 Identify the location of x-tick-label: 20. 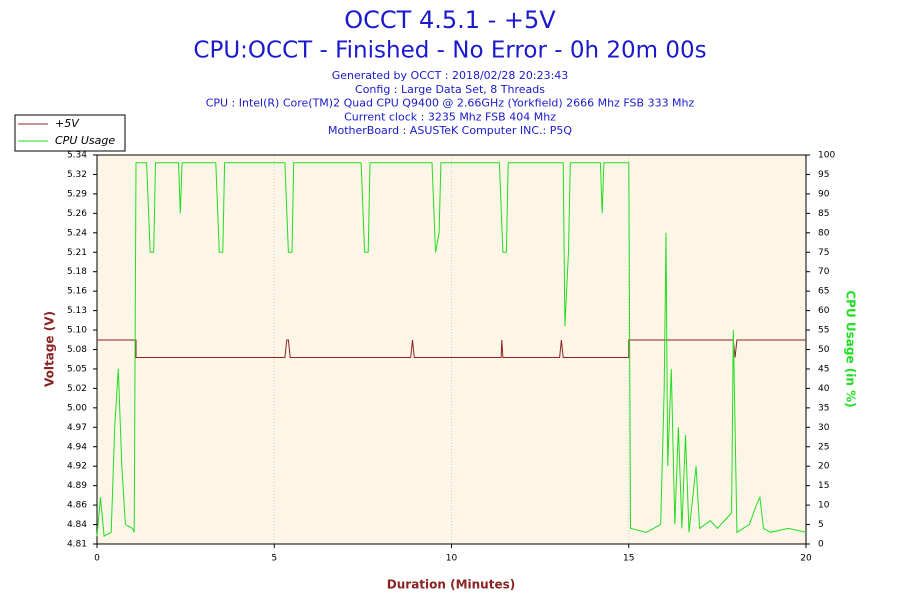
(806, 559).